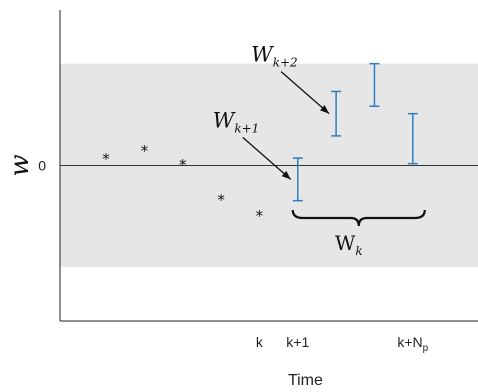 The width and height of the screenshot is (478, 392). Describe the element at coordinates (426, 348) in the screenshot. I see `x-tick-subscript: p` at that location.